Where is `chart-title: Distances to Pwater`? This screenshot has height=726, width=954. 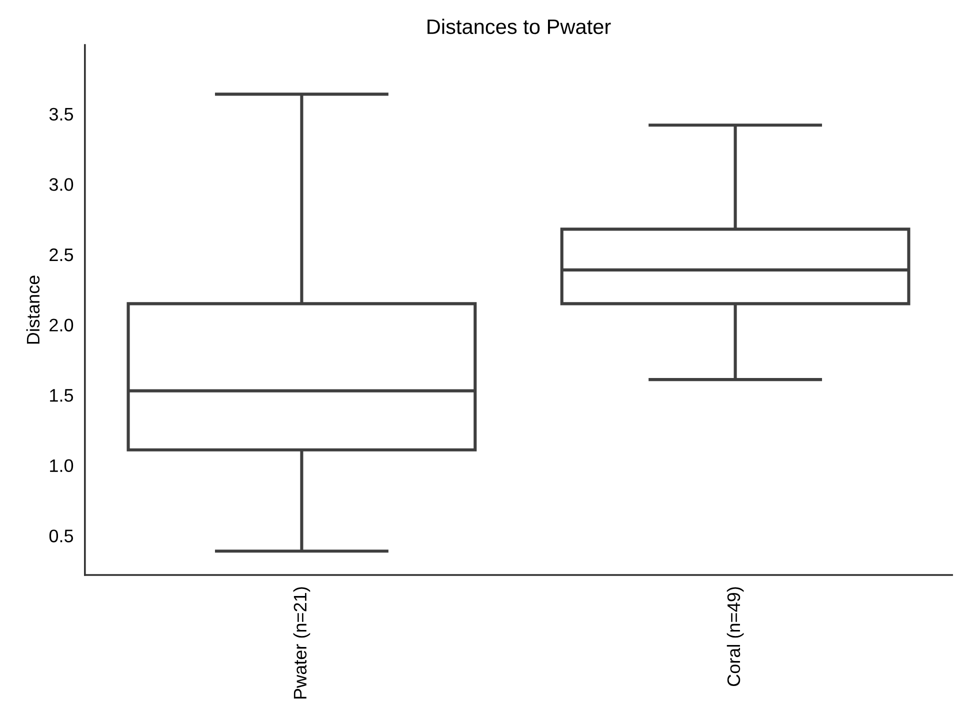 chart-title: Distances to Pwater is located at coordinates (519, 26).